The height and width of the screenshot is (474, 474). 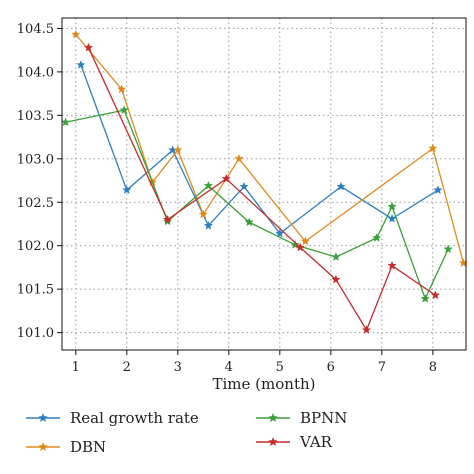 I want to click on x-axis-title: Time (month), so click(x=264, y=384).